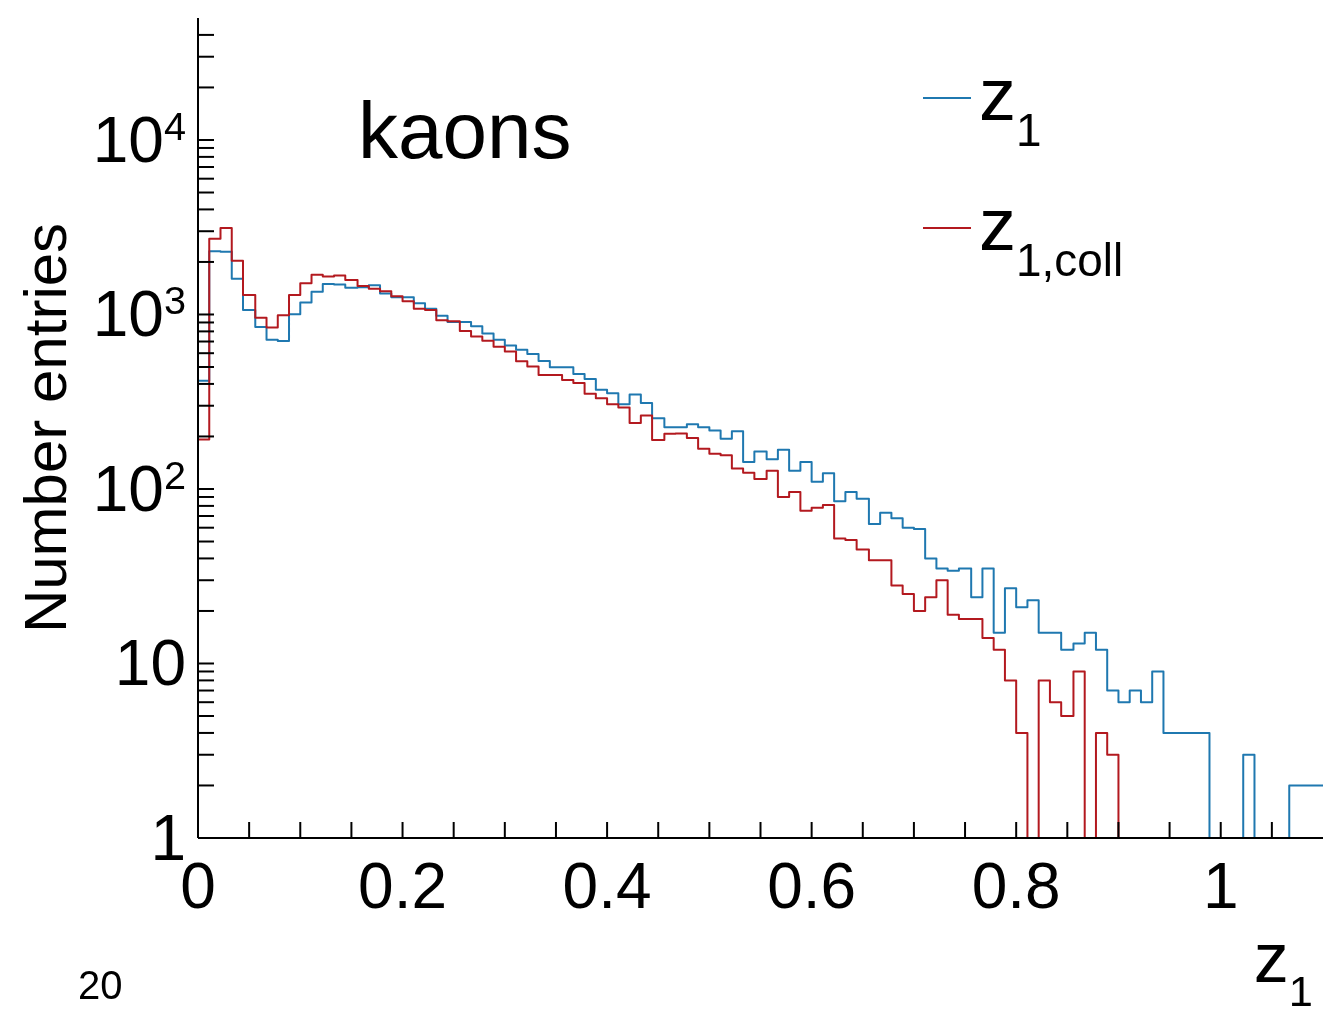 The image size is (1339, 1033). What do you see at coordinates (1051, 234) in the screenshot?
I see `legend-label: z$_{1,coll}$` at bounding box center [1051, 234].